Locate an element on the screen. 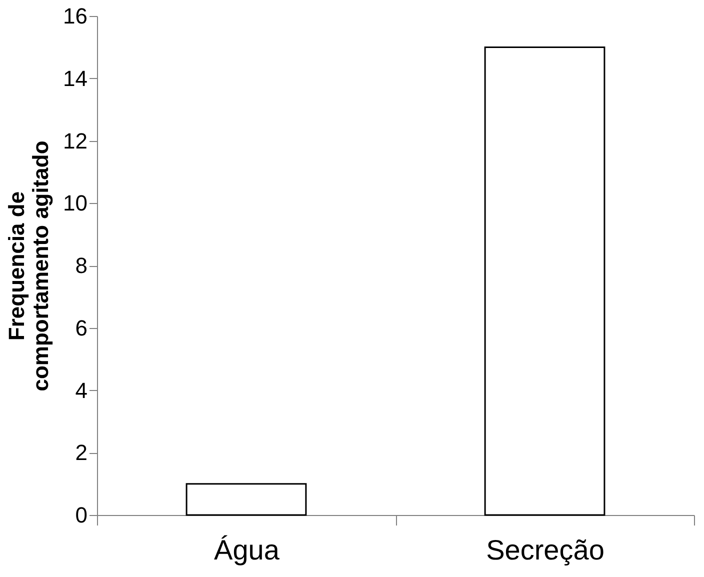 Image resolution: width=704 pixels, height=577 pixels. x-tick-label: Água is located at coordinates (247, 550).